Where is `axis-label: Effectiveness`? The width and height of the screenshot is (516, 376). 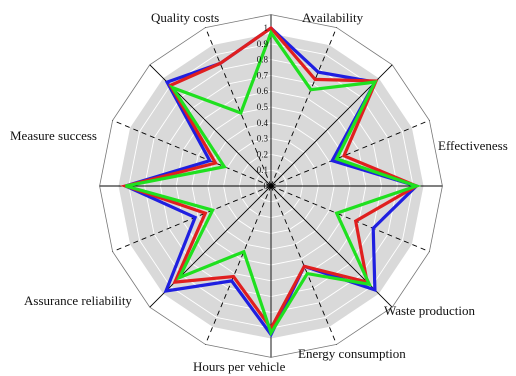 axis-label: Effectiveness is located at coordinates (473, 145).